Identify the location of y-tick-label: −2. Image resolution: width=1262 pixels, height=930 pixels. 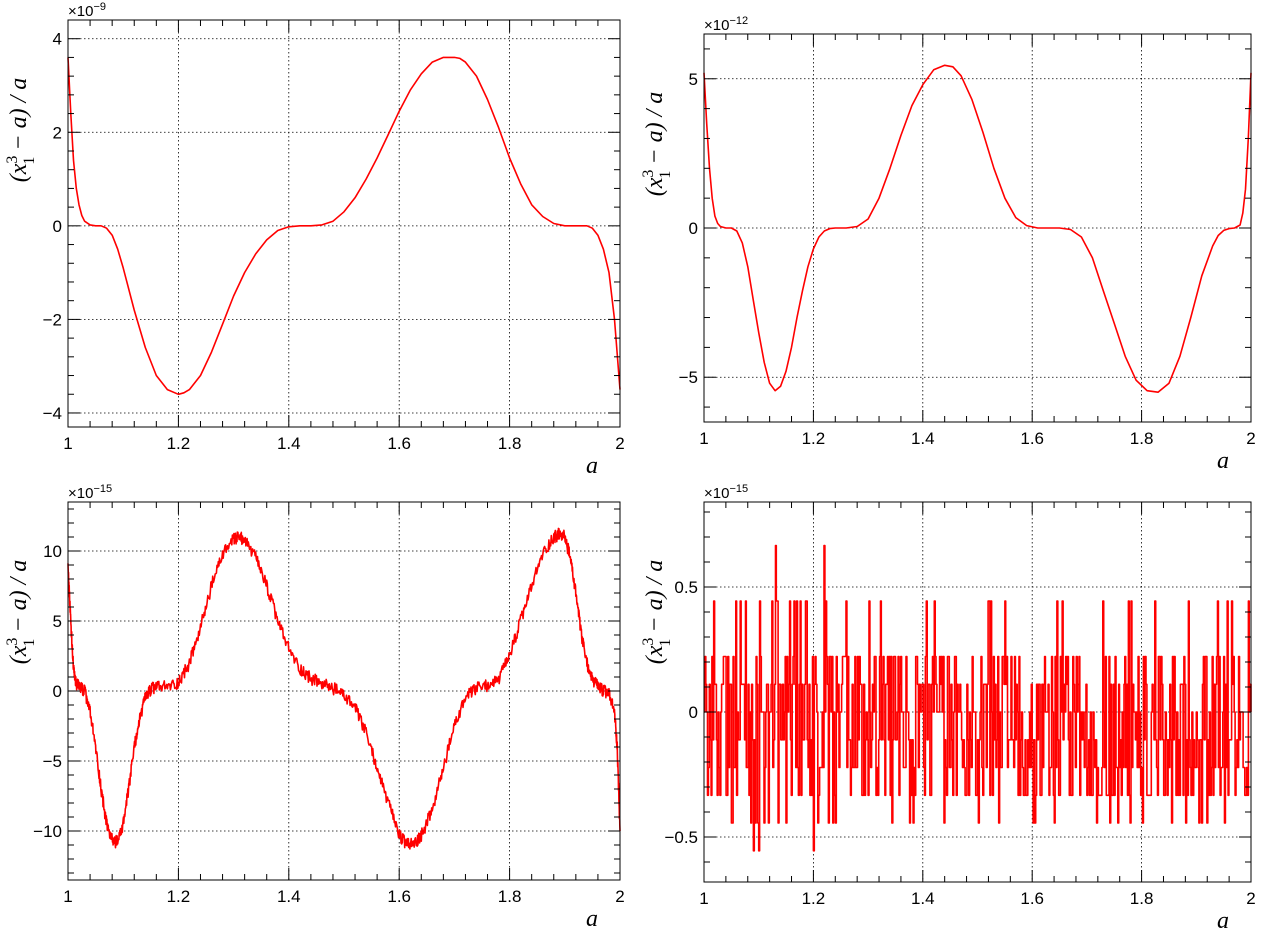
(52, 319).